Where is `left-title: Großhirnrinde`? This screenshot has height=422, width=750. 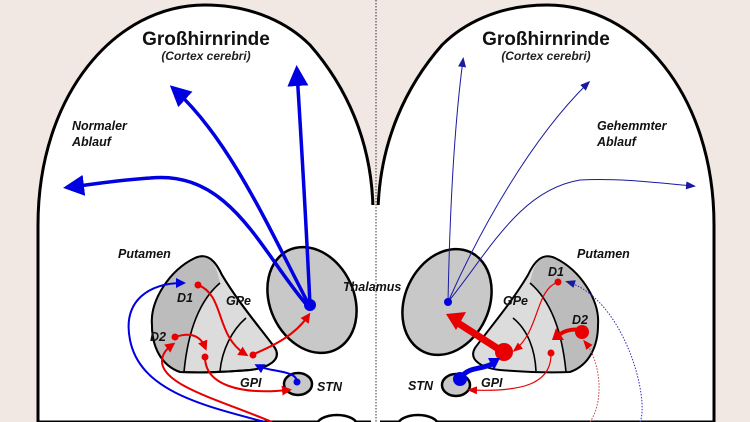
left-title: Großhirnrinde is located at coordinates (206, 39).